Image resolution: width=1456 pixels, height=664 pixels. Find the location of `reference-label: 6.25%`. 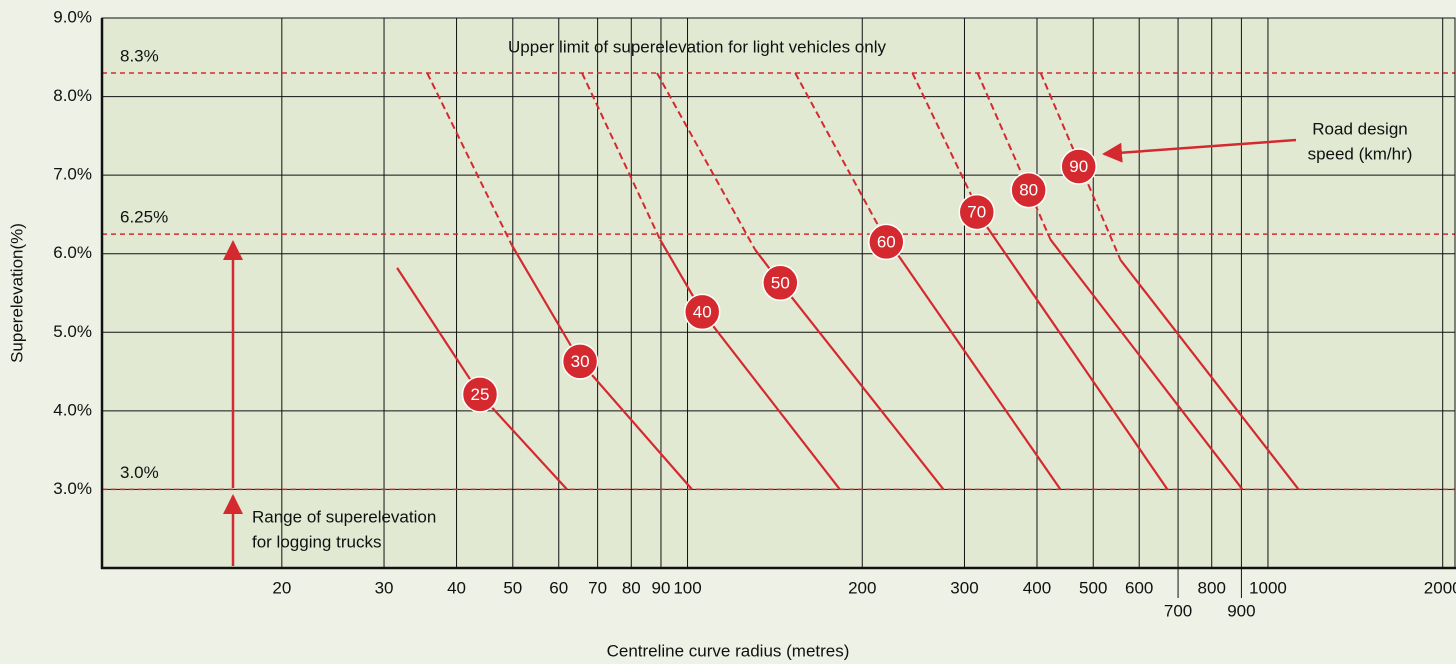

reference-label: 6.25% is located at coordinates (144, 217).